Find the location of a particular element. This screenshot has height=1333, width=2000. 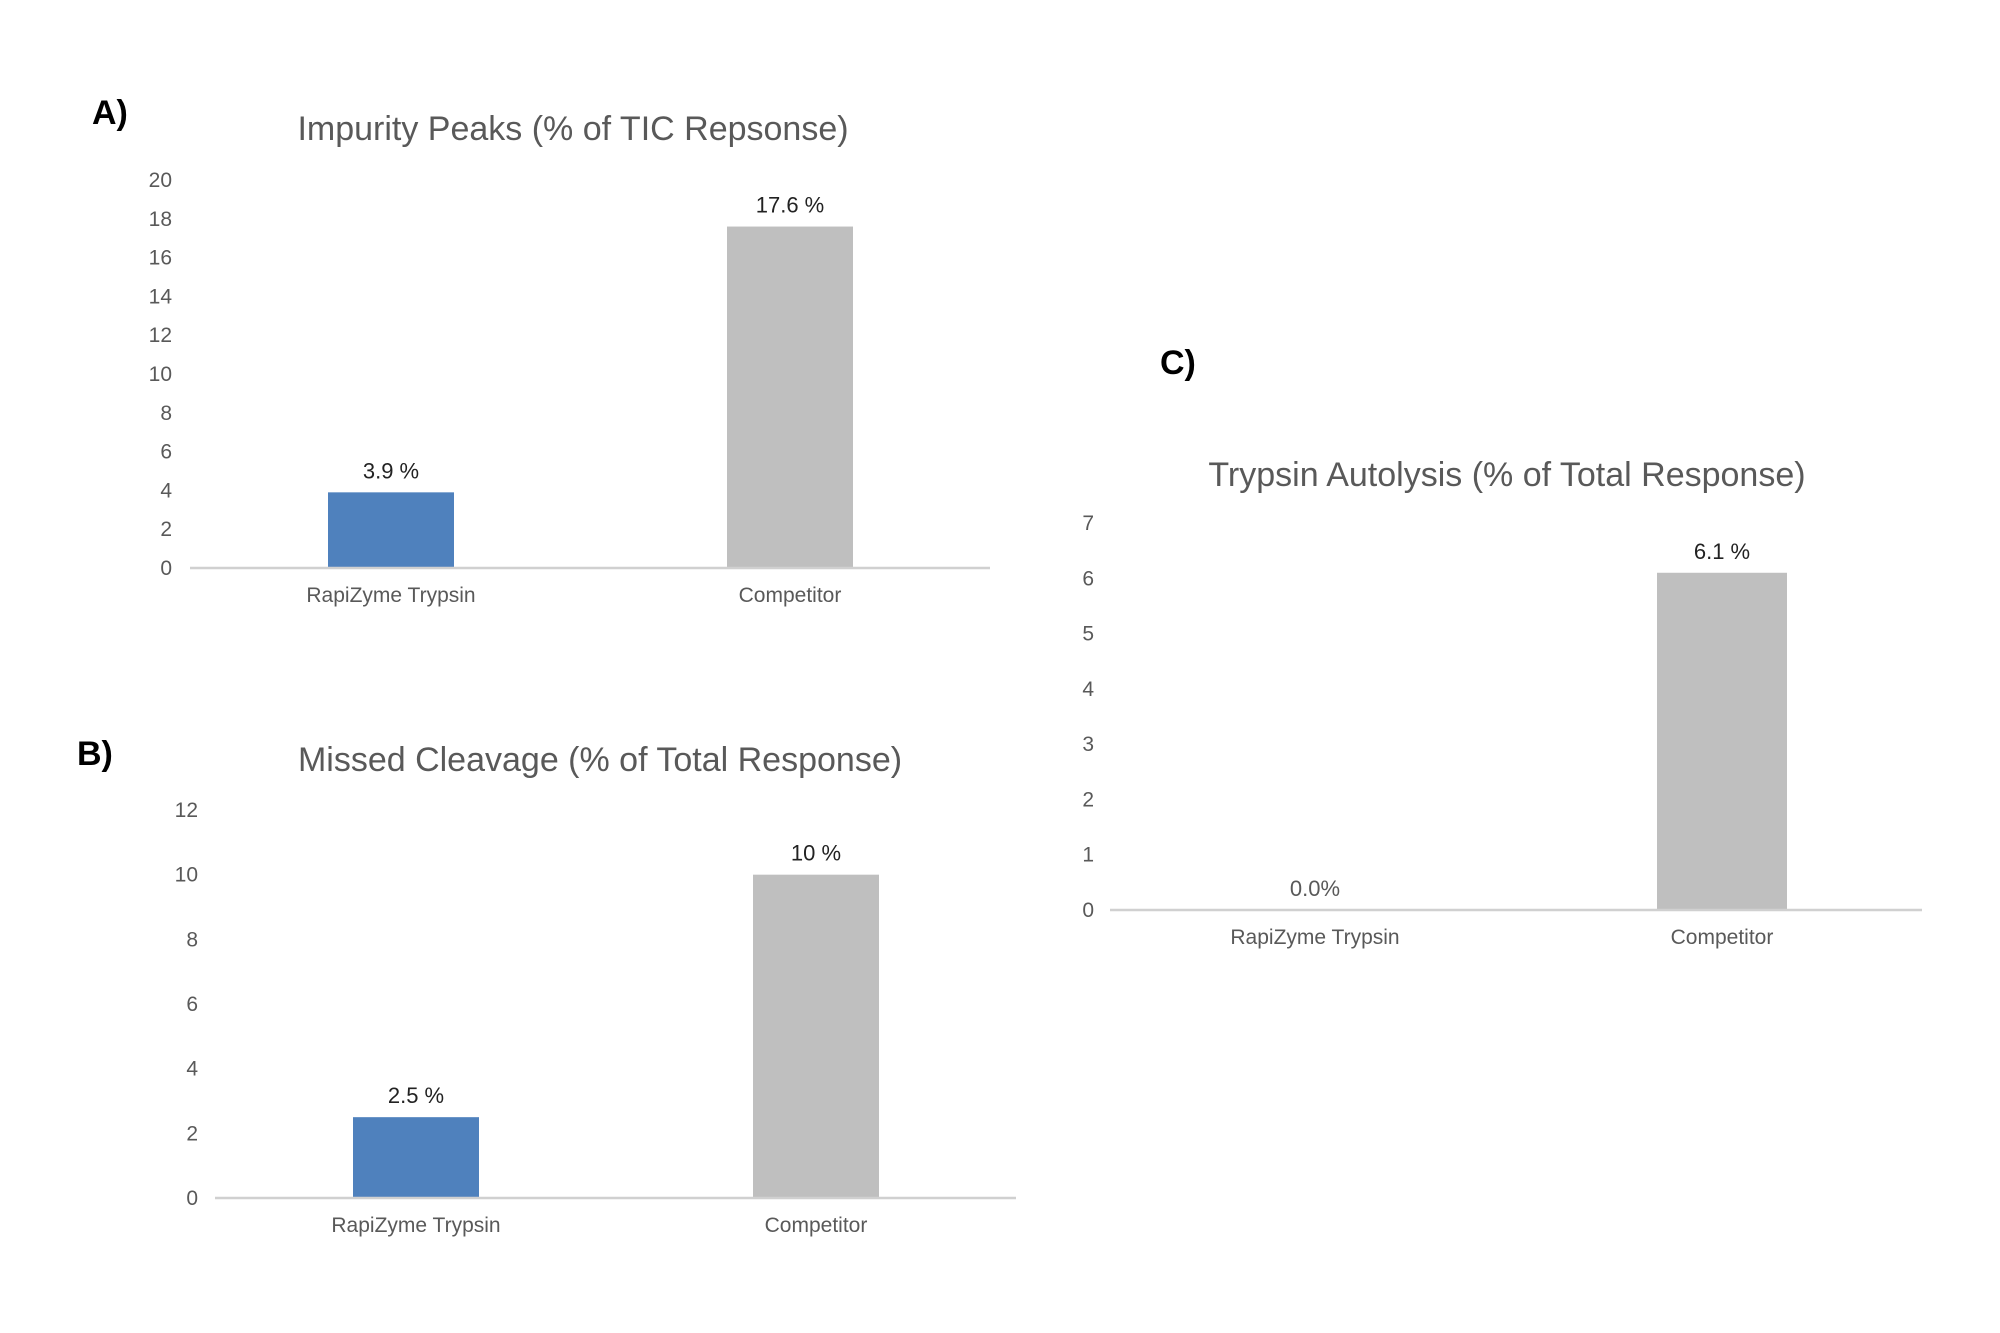

category-labels-c: RapiZyme Trypsin Competitor is located at coordinates (1501, 937).